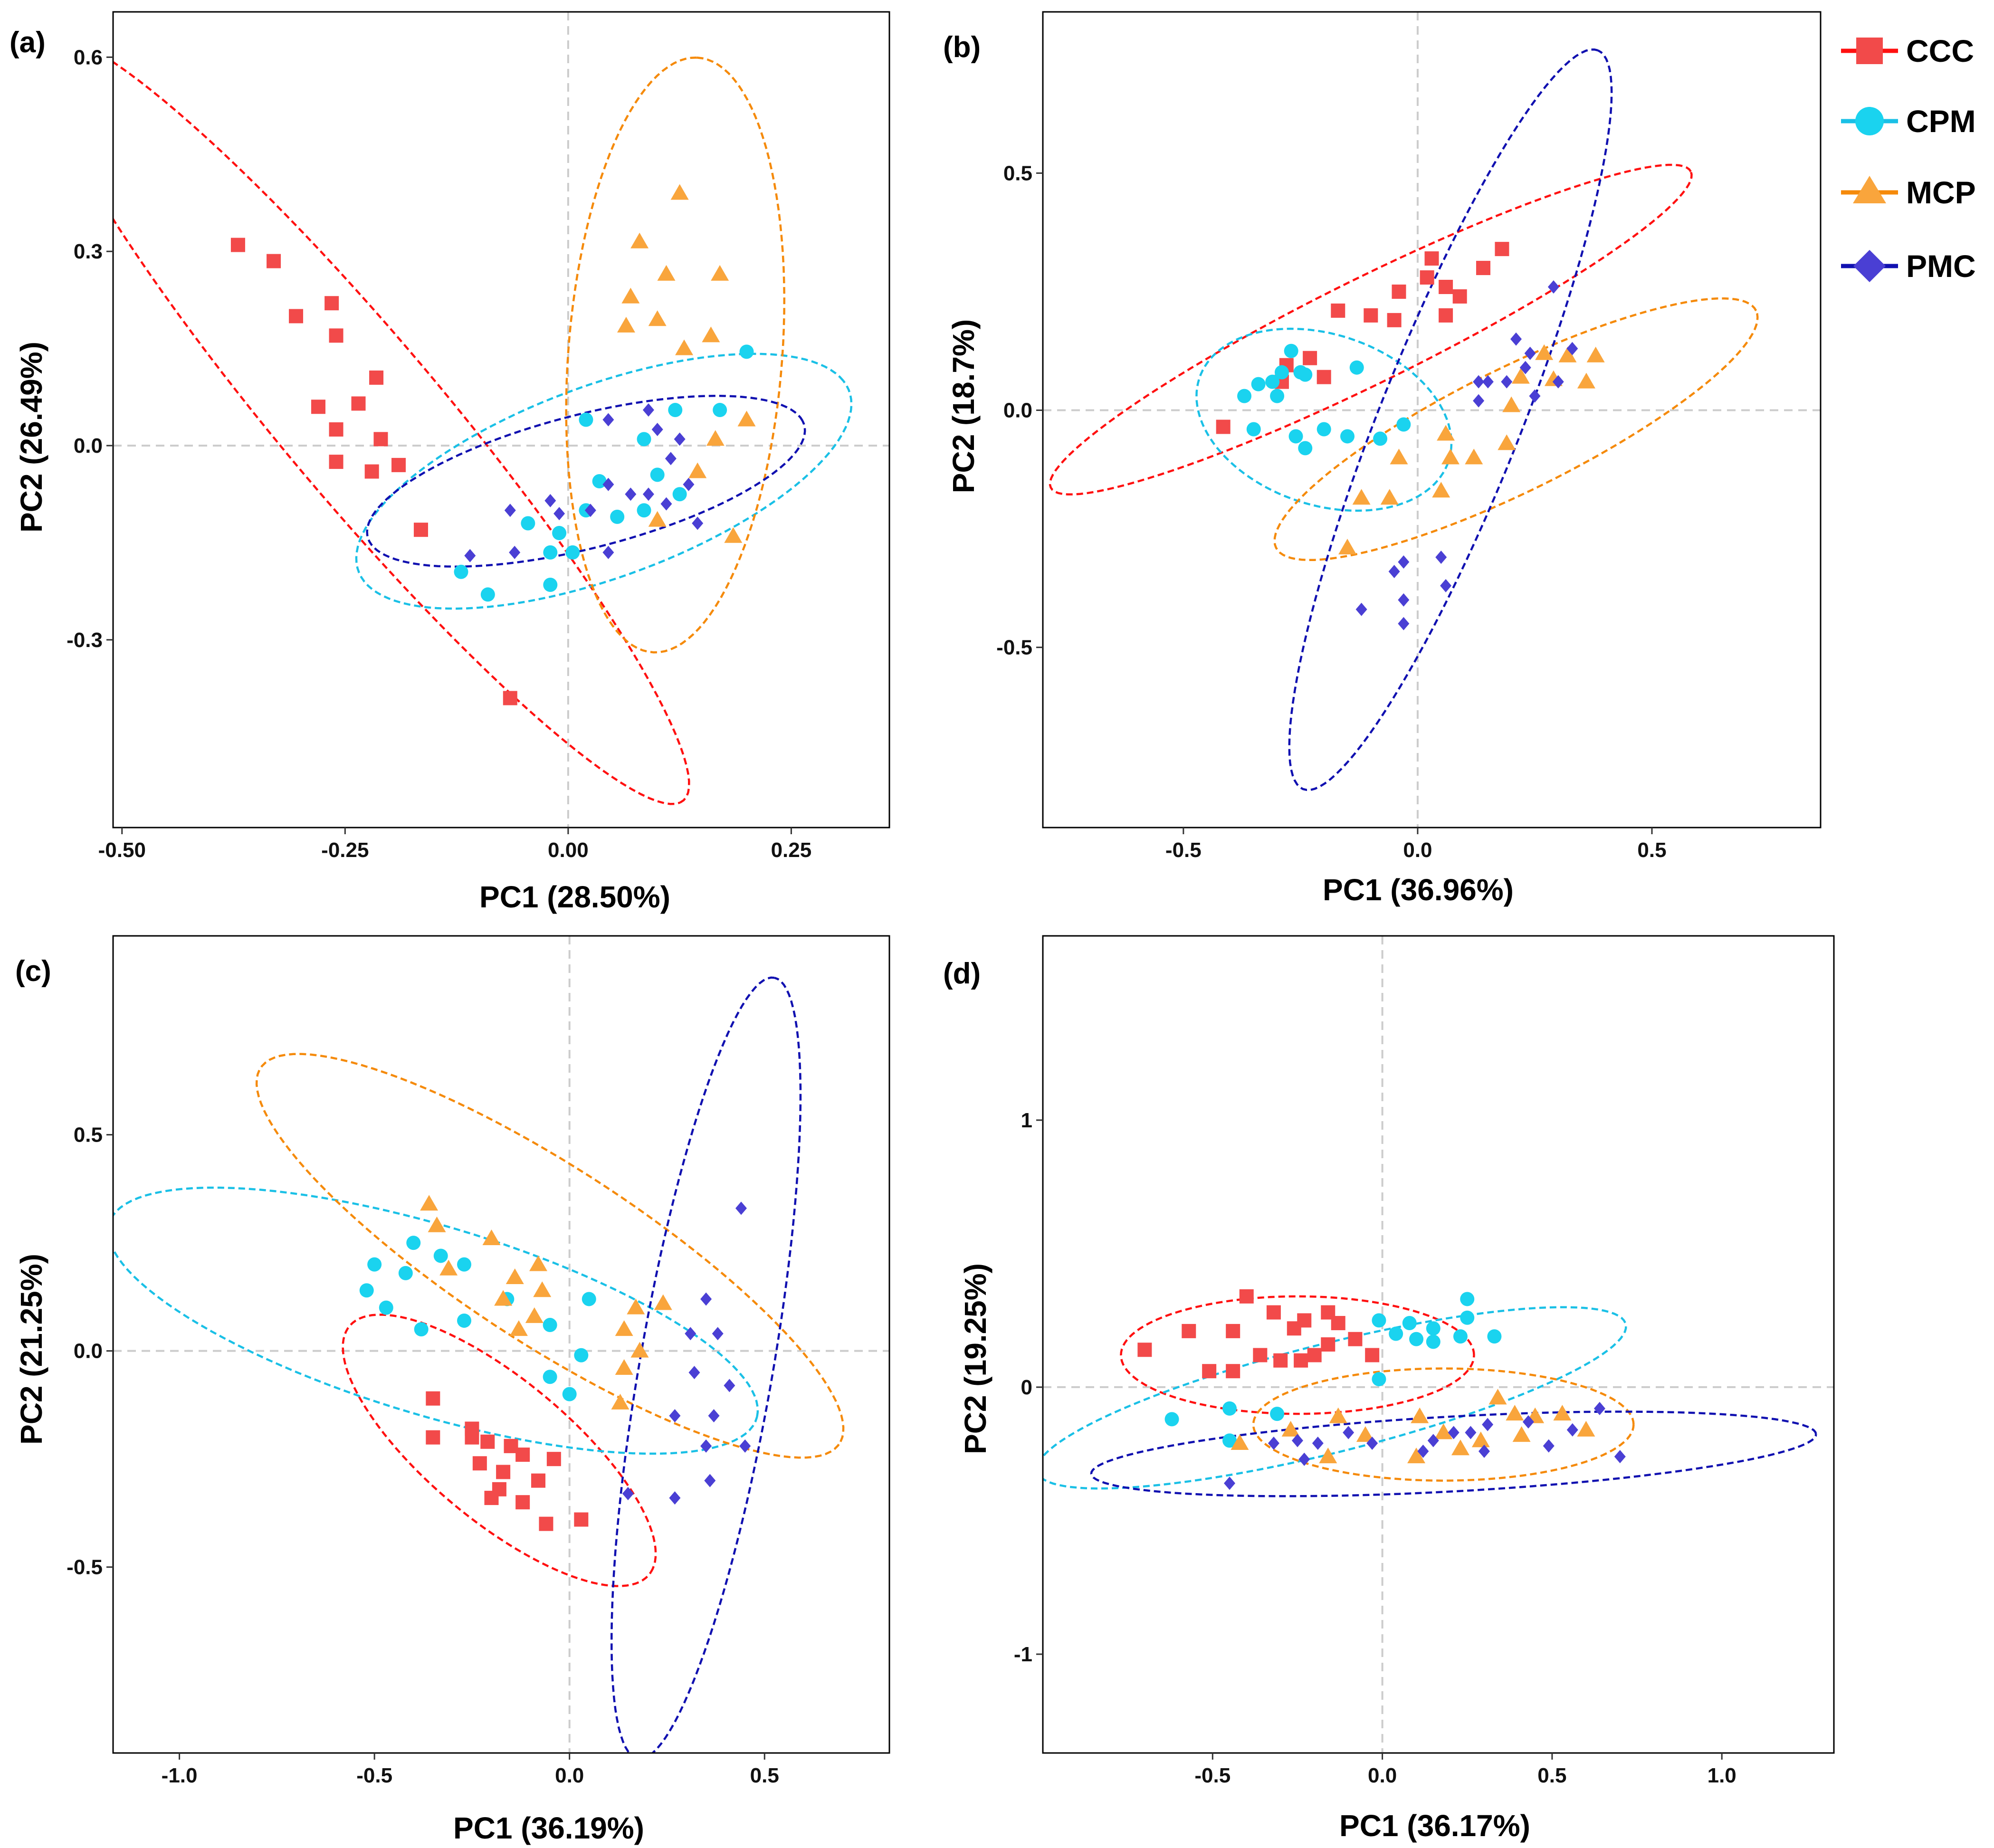 The width and height of the screenshot is (1994, 1848). I want to click on x-tick-label: 0.0, so click(1417, 850).